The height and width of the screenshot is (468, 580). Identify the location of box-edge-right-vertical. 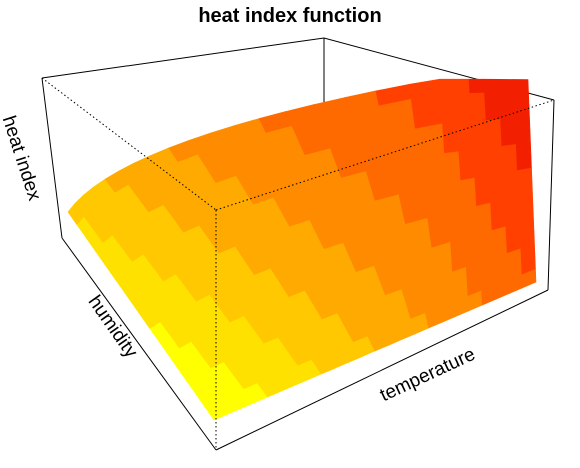
(551, 195).